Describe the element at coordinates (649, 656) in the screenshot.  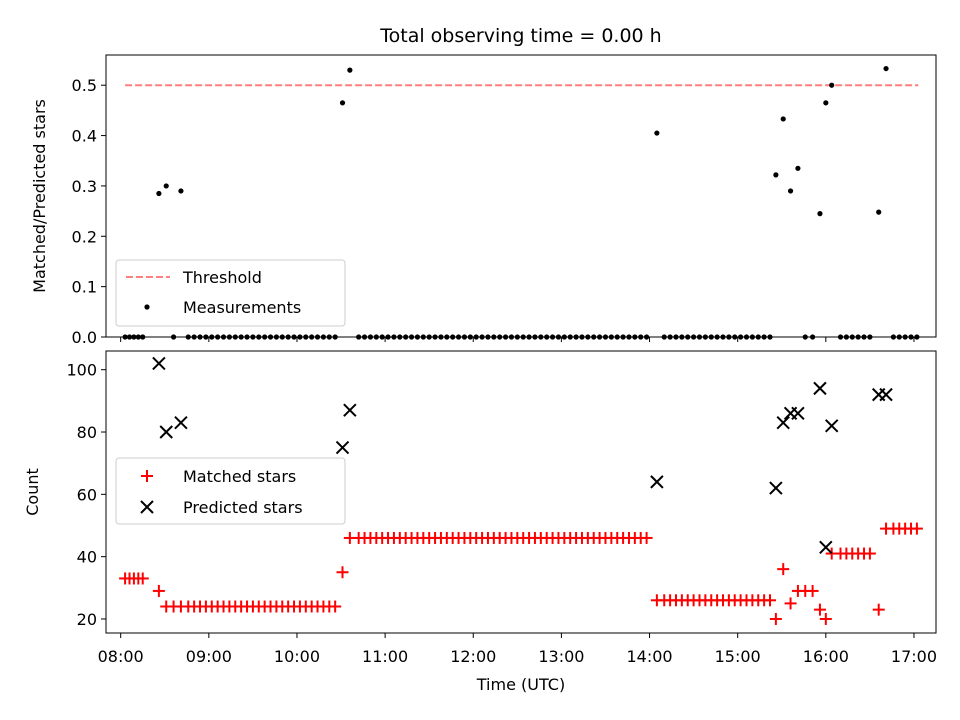
I see `x-tick-label: 14:00` at that location.